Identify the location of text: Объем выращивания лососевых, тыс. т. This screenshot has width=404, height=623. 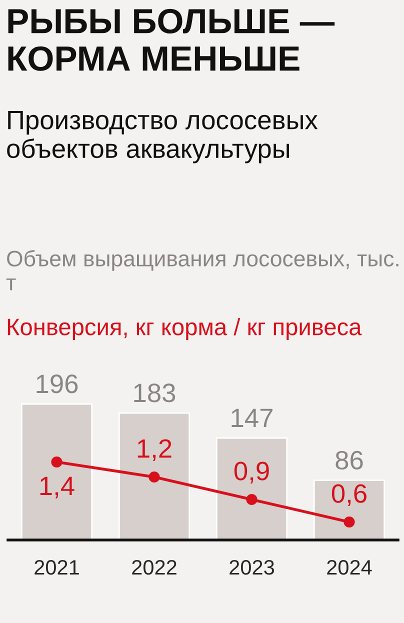
(202, 270).